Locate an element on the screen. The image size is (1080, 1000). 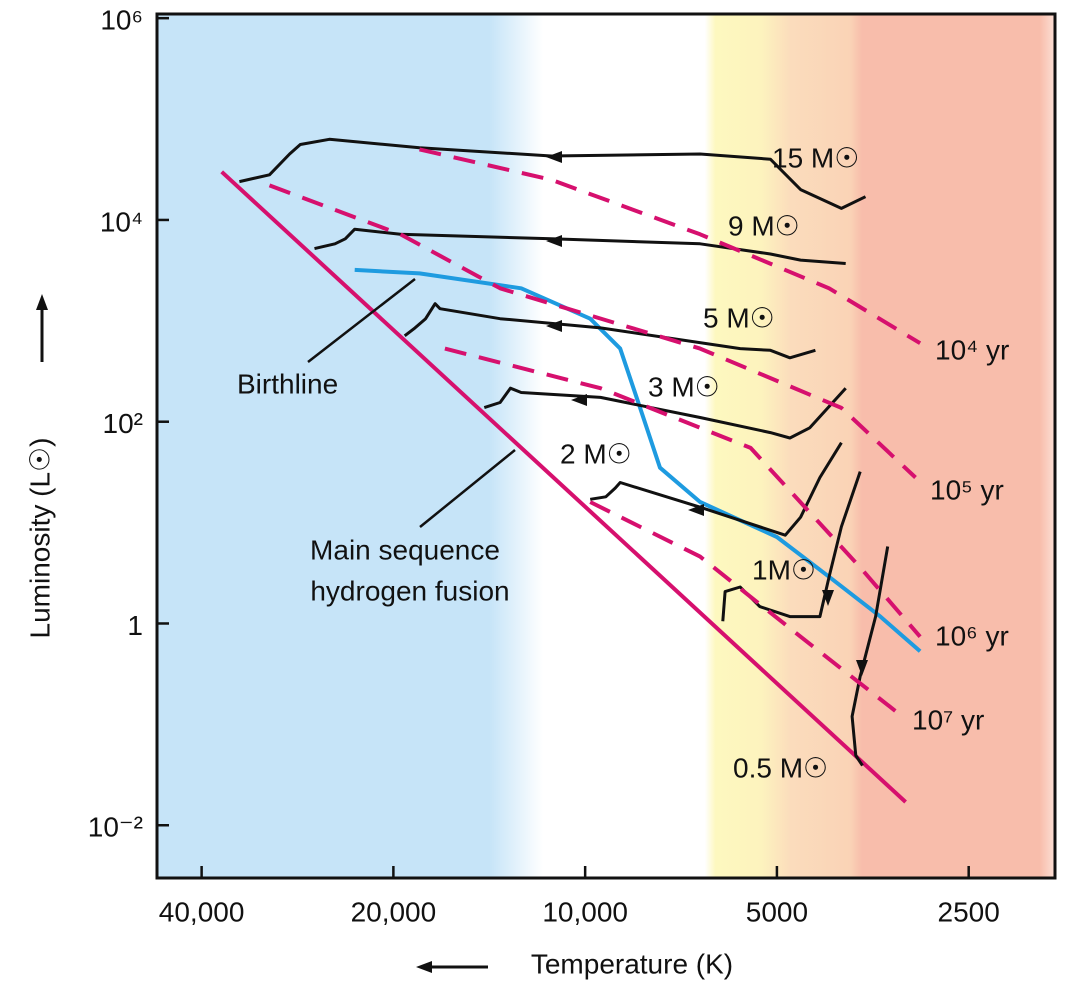
annotation: Birthline is located at coordinates (287, 383).